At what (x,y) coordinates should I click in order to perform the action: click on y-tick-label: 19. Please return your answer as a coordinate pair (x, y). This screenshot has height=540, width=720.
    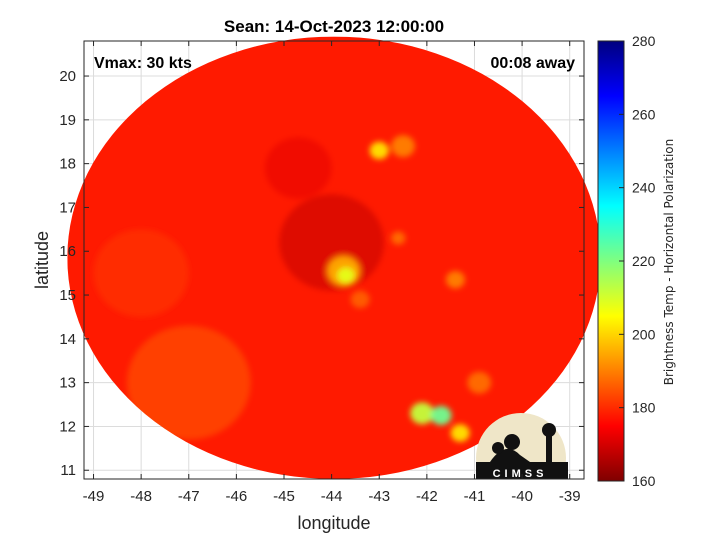
    Looking at the image, I should click on (67, 120).